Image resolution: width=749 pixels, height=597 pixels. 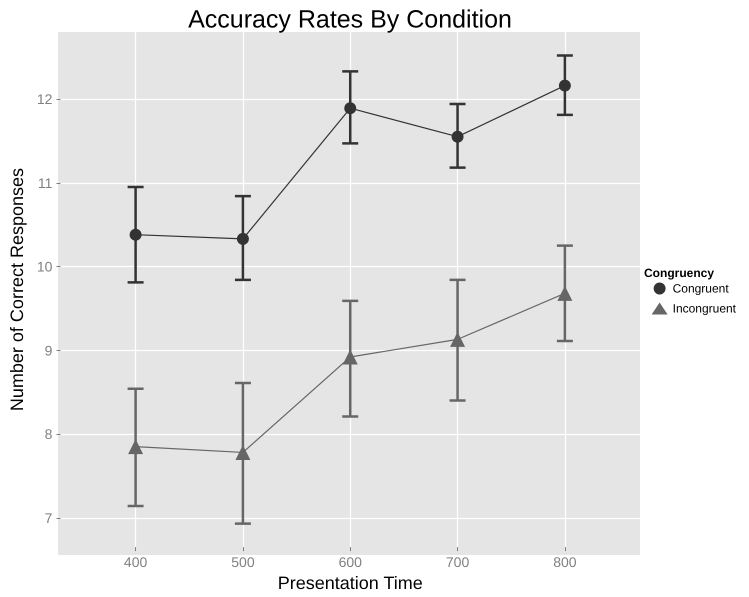 What do you see at coordinates (565, 562) in the screenshot?
I see `x-tick-label: 800` at bounding box center [565, 562].